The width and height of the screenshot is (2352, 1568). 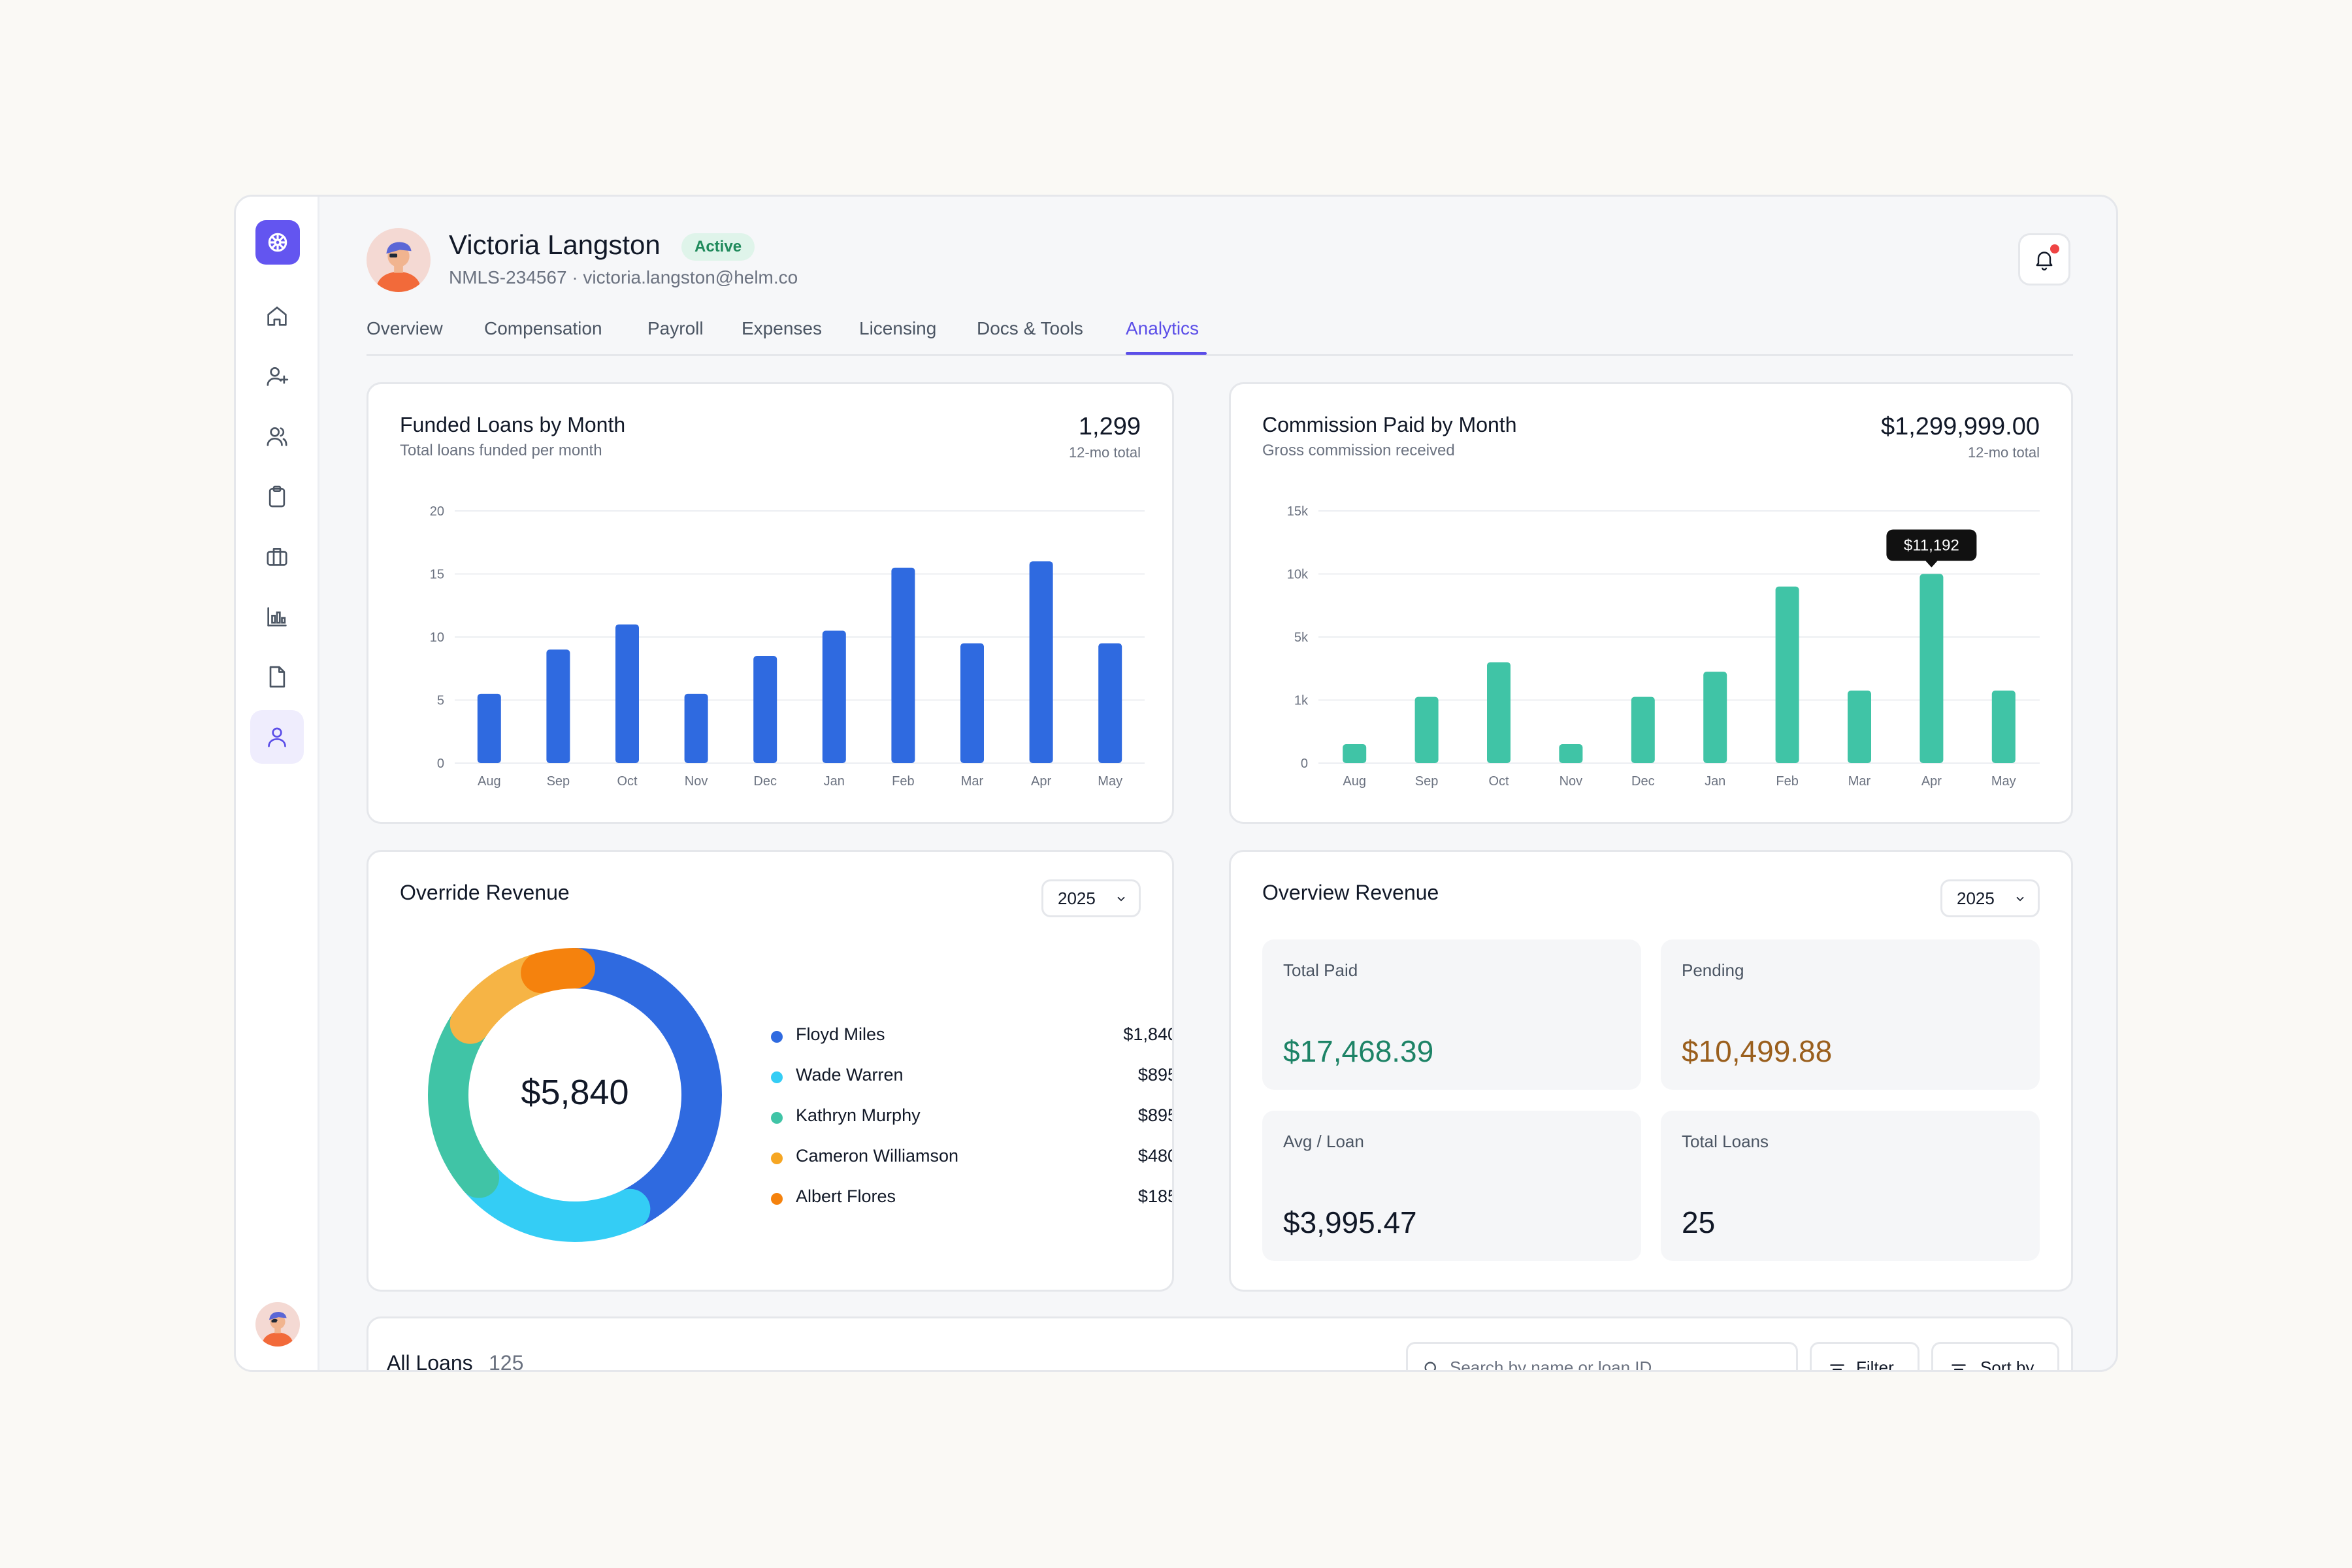 I want to click on override-year-select: 2025, so click(x=1091, y=898).